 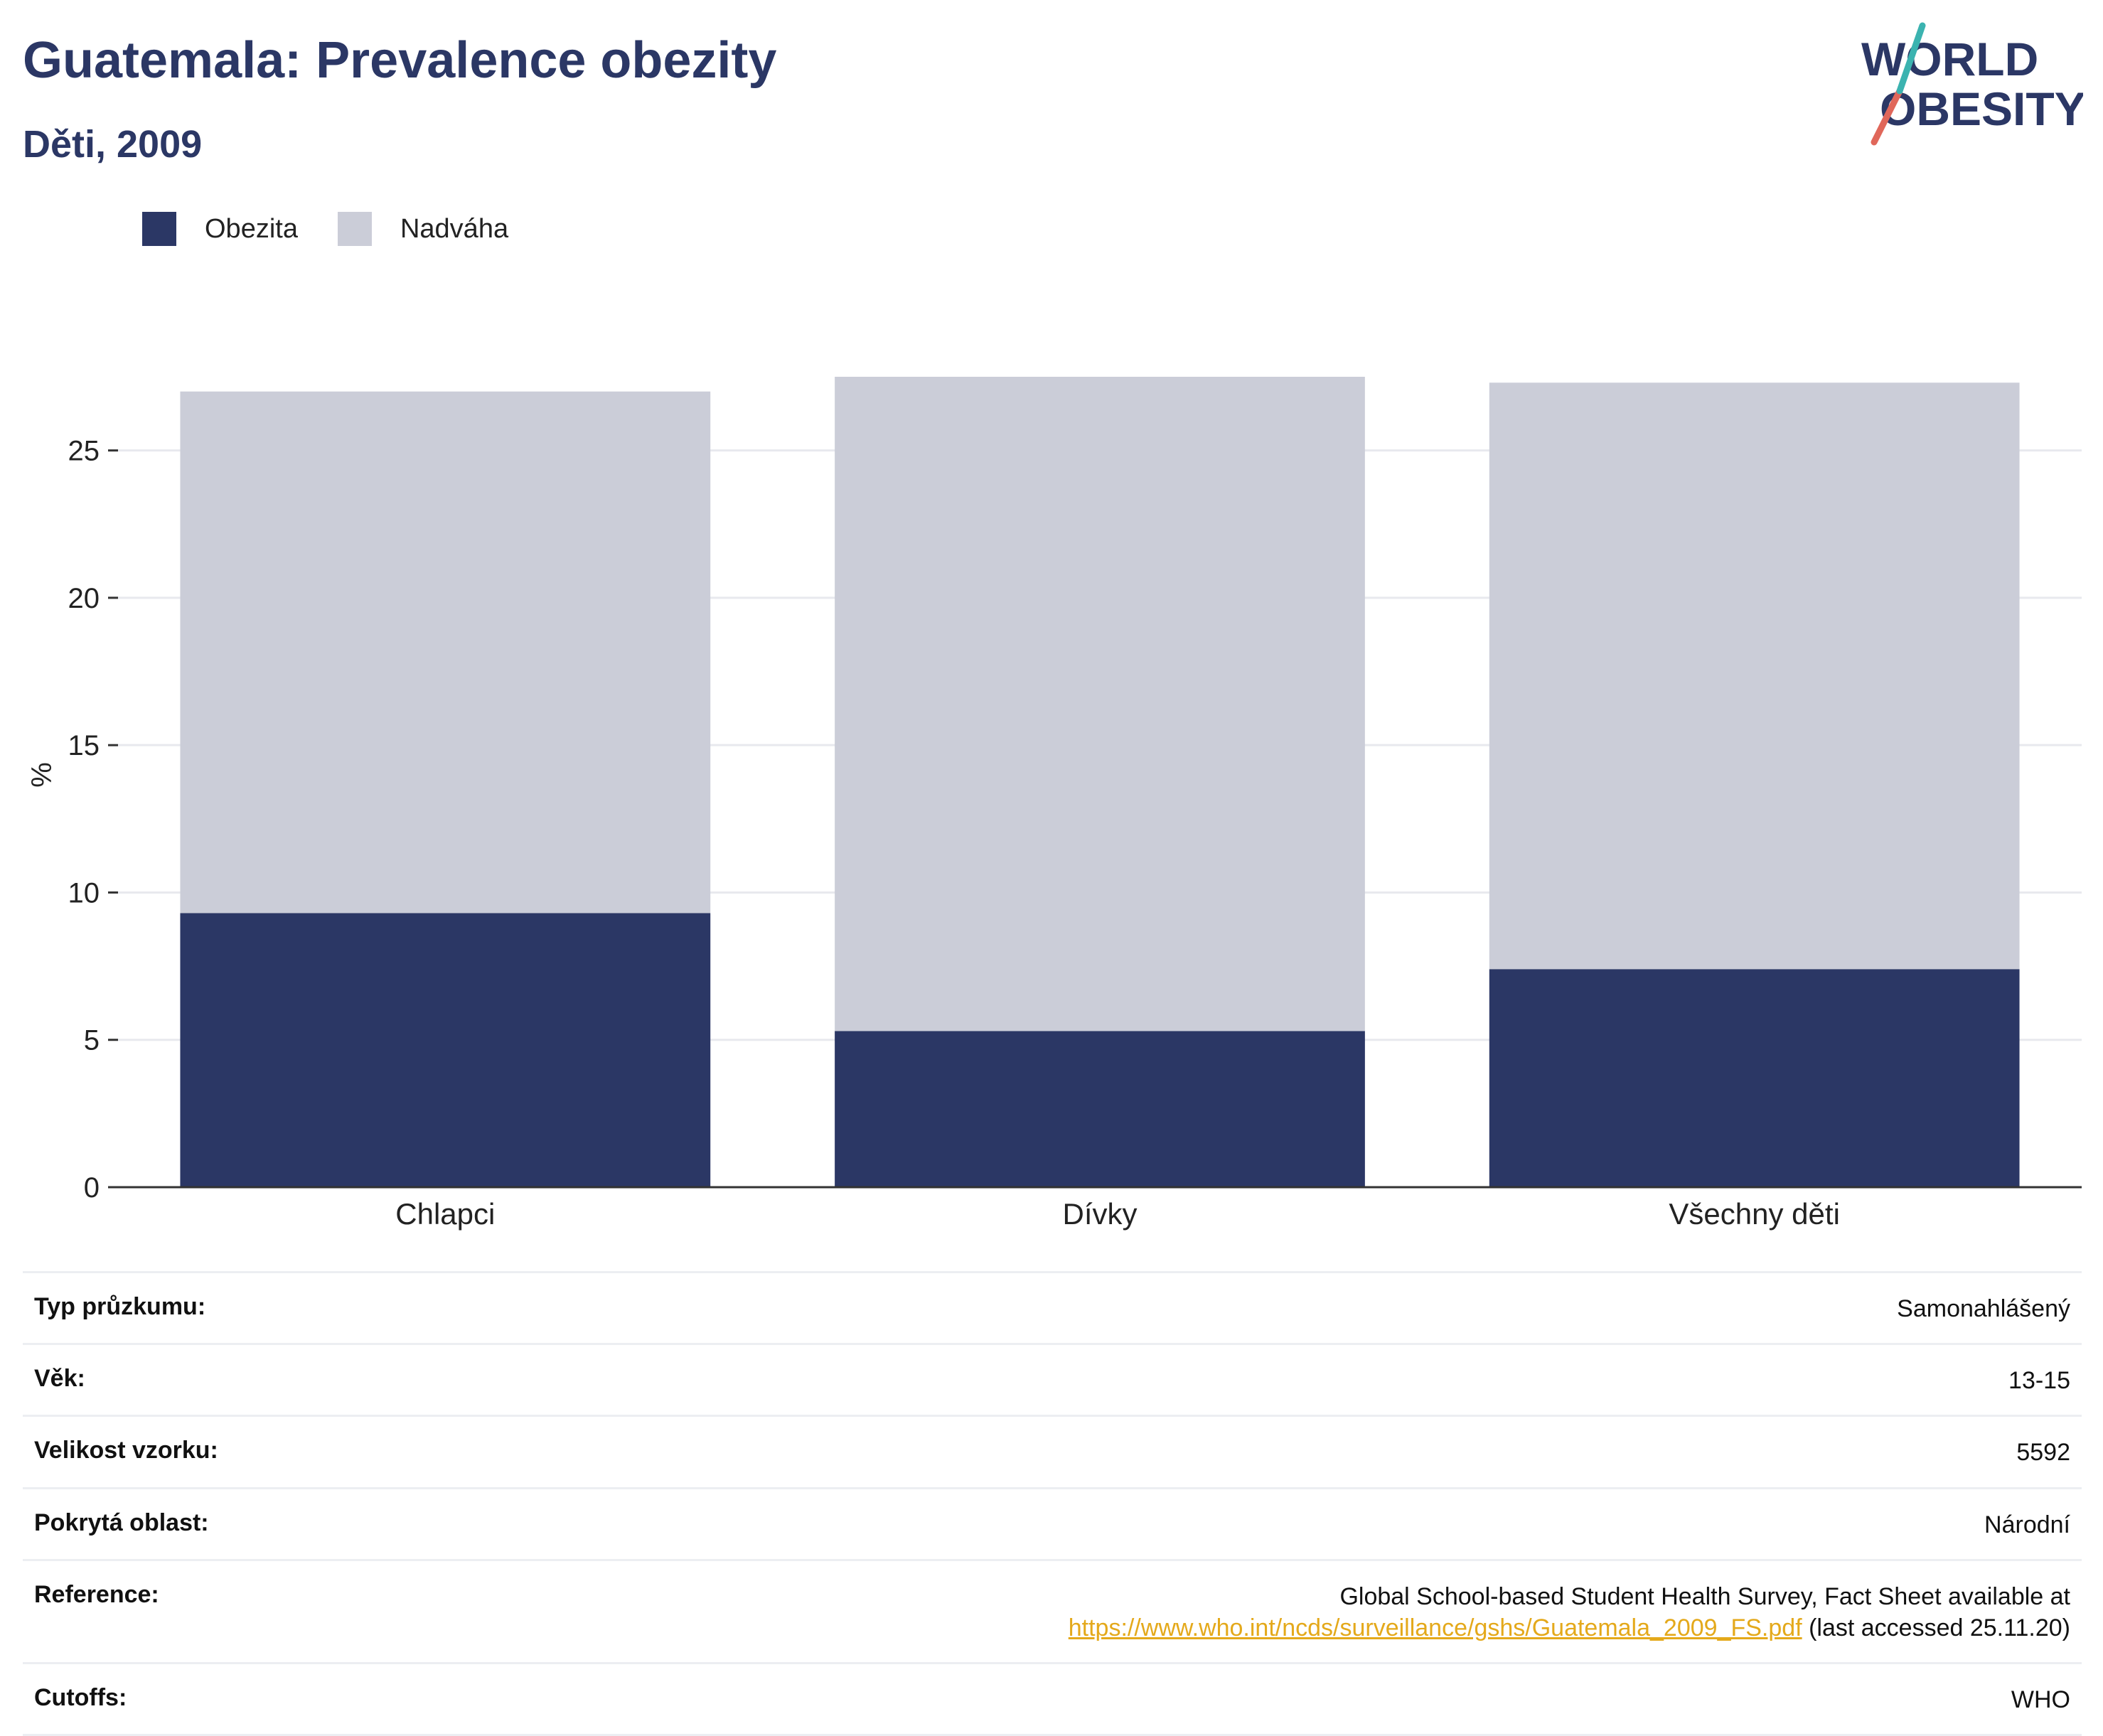 What do you see at coordinates (1887, 116) in the screenshot?
I see `logo-slash-red` at bounding box center [1887, 116].